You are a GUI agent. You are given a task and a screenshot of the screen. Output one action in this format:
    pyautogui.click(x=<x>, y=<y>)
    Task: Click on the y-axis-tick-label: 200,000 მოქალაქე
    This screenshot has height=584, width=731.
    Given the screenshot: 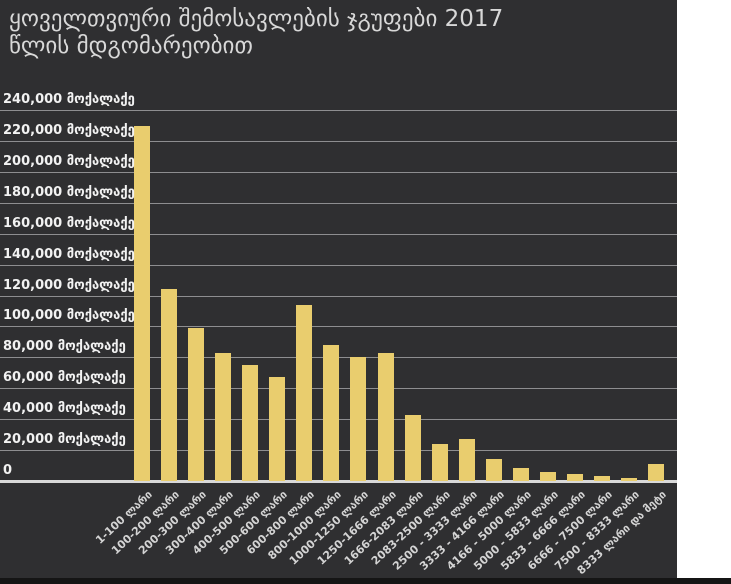 What is the action you would take?
    pyautogui.click(x=69, y=161)
    